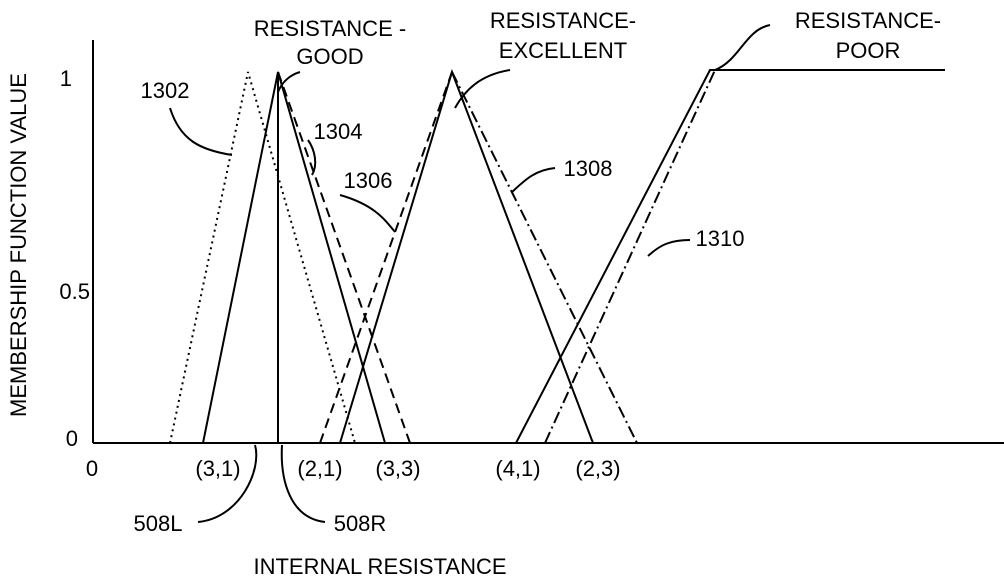 This screenshot has height=584, width=1004. Describe the element at coordinates (158, 523) in the screenshot. I see `edge-label: 508L` at that location.